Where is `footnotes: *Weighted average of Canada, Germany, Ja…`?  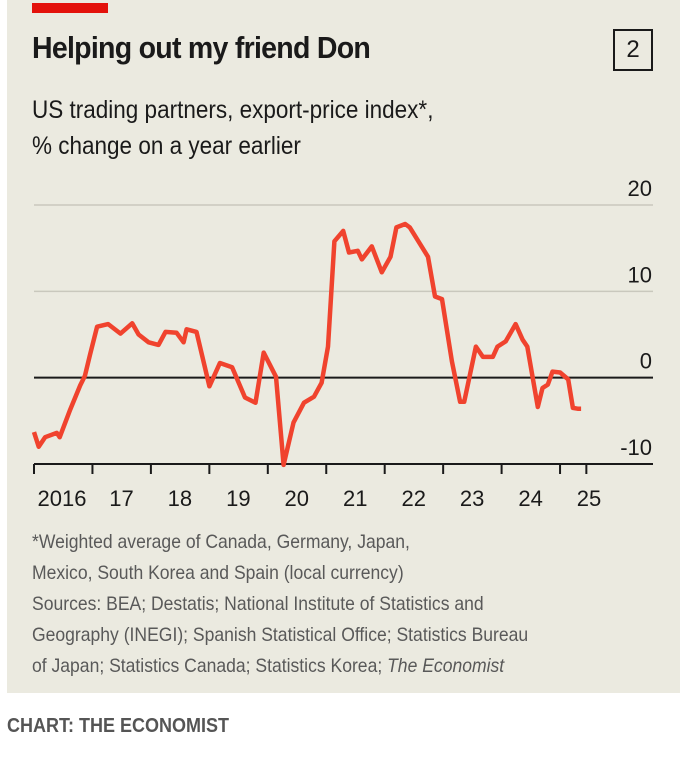
footnotes: *Weighted average of Canada, Germany, Ja… is located at coordinates (280, 604).